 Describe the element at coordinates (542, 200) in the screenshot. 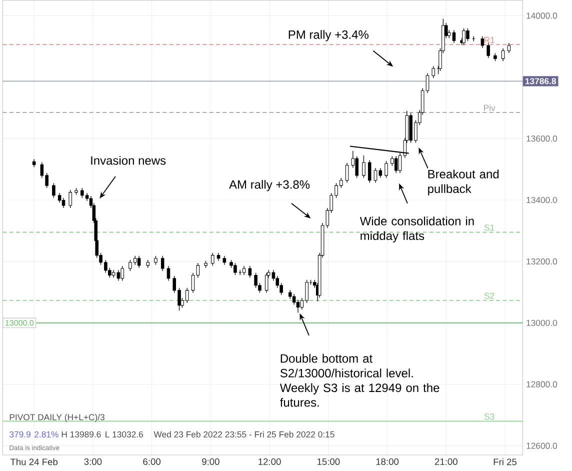

I see `y-tick-label: 13400.0` at that location.